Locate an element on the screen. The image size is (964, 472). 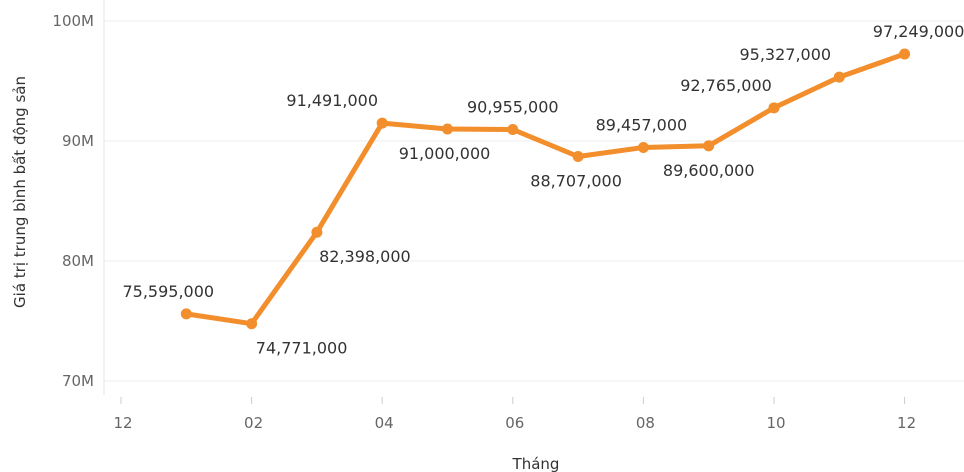
data-label: 75,595,000 is located at coordinates (168, 291).